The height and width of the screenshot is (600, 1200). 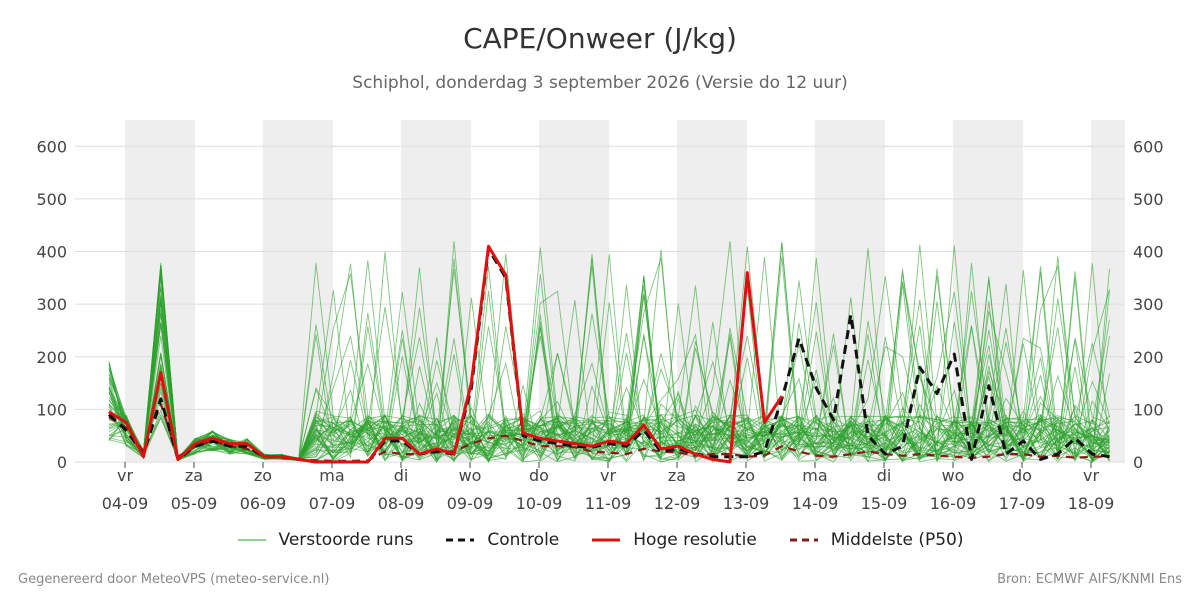 I want to click on x-tick-date: 14-09, so click(x=815, y=503).